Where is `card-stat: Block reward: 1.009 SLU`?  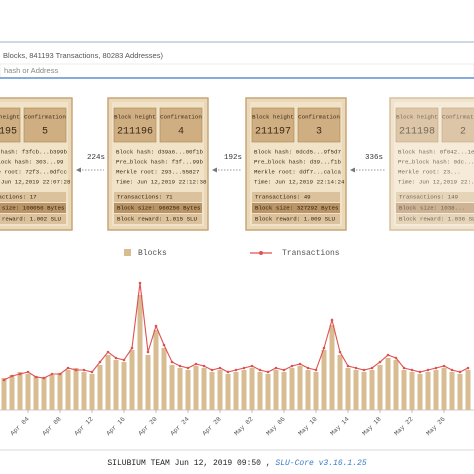
card-stat: Block reward: 1.009 SLU is located at coordinates (295, 219).